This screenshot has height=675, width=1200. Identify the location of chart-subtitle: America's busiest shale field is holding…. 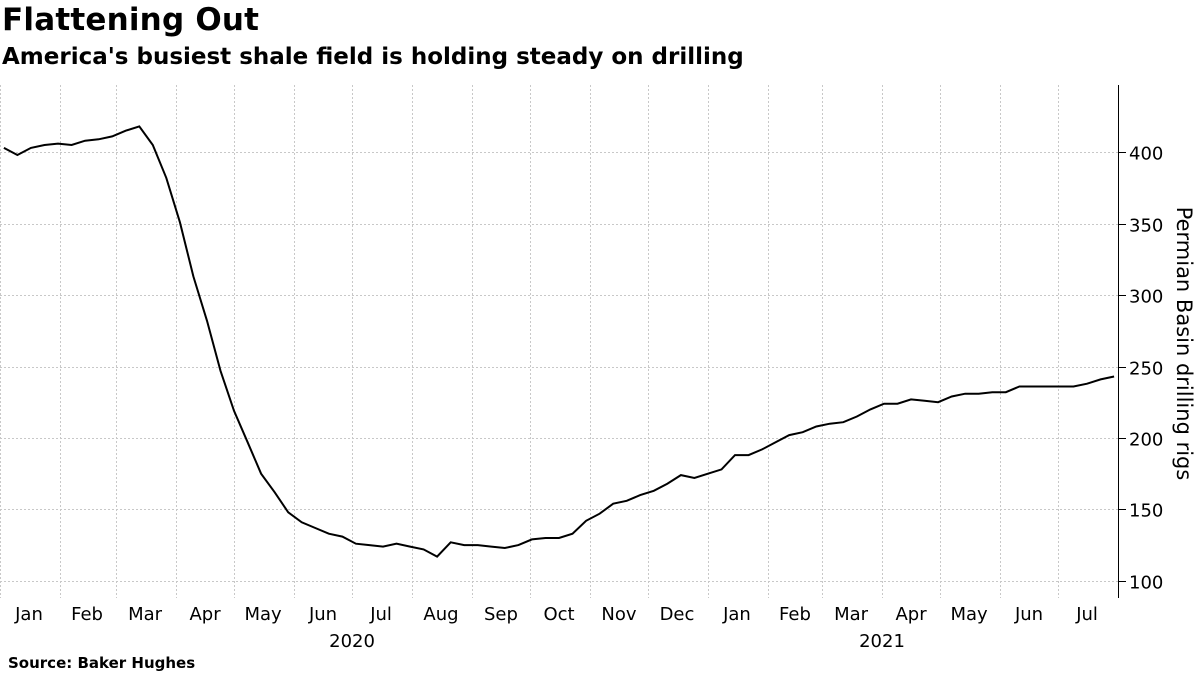
(373, 57).